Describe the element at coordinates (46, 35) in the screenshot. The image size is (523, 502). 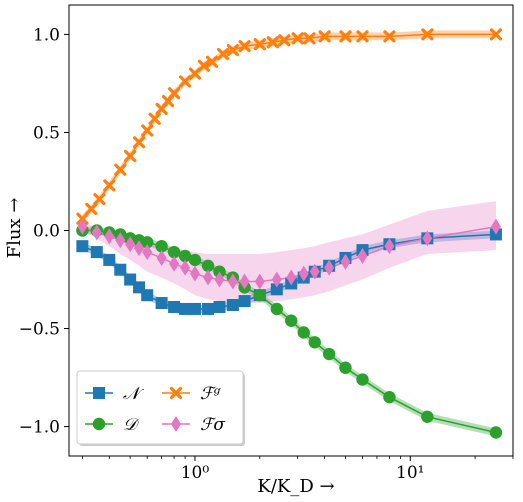
I see `y-tick-label: 1.0` at that location.